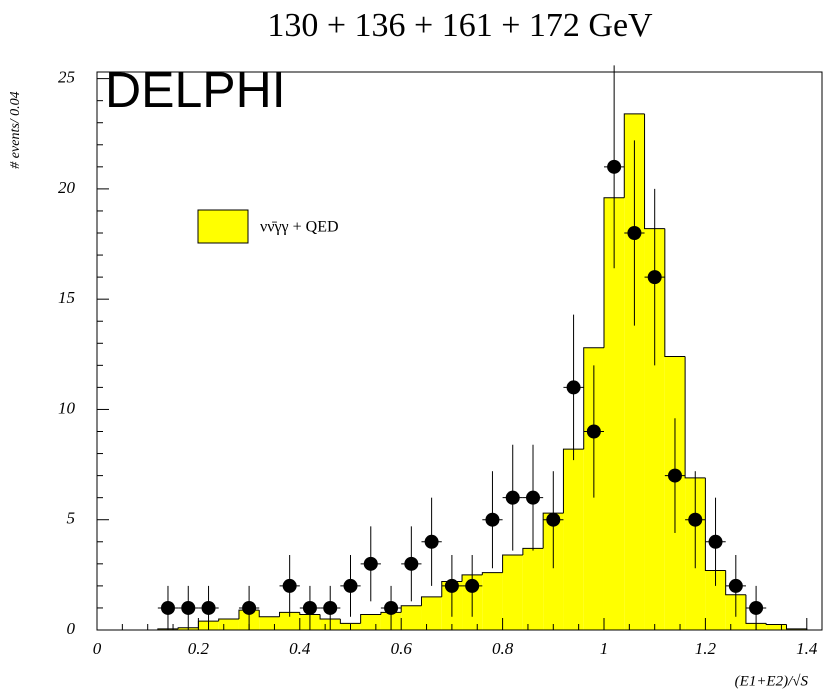 The width and height of the screenshot is (829, 698). What do you see at coordinates (223, 226) in the screenshot?
I see `legend-swatch` at bounding box center [223, 226].